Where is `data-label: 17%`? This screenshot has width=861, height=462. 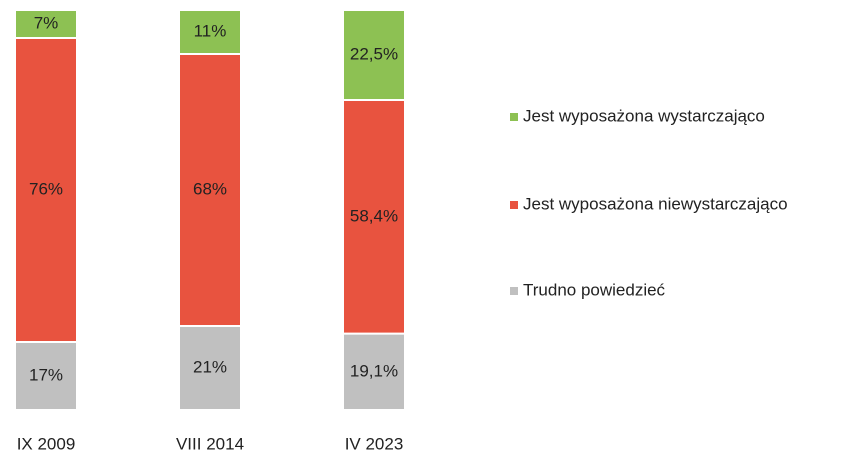
data-label: 17% is located at coordinates (46, 374).